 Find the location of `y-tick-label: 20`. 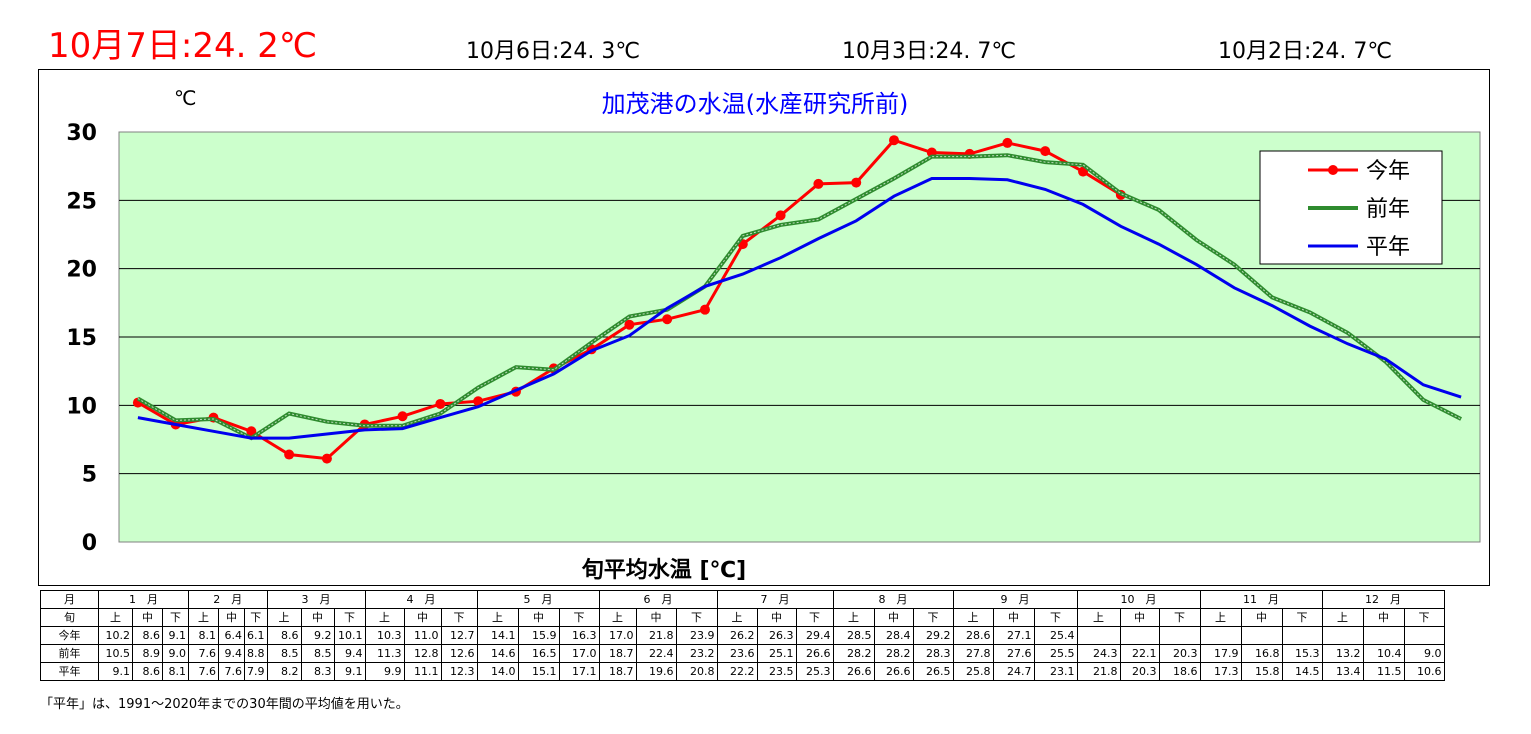

y-tick-label: 20 is located at coordinates (81, 270).